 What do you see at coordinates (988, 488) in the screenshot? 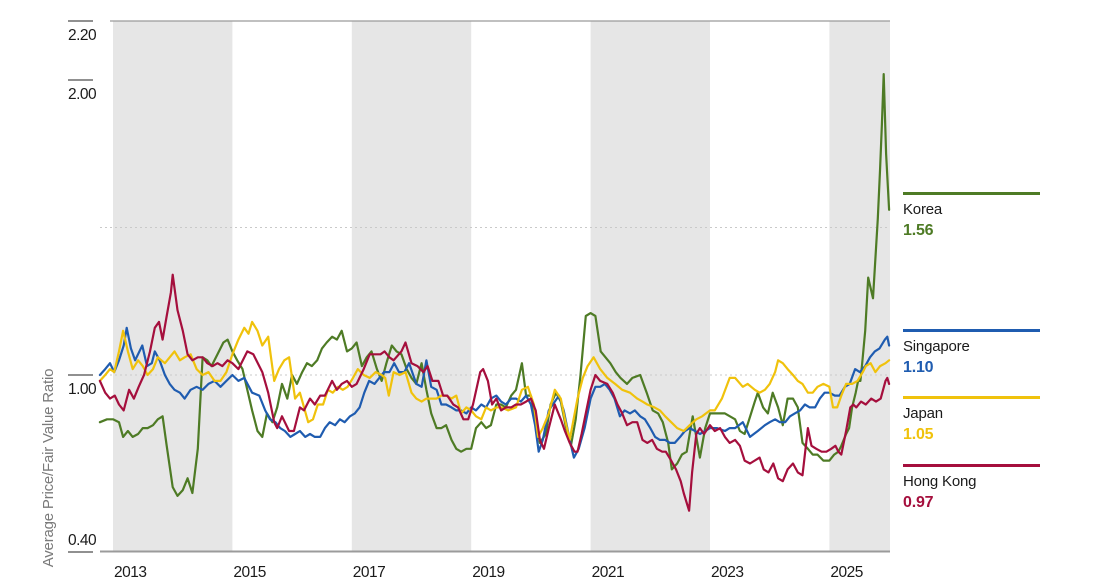
I see `legend-entry-hong-kong: Hong Kong 0.97` at bounding box center [988, 488].